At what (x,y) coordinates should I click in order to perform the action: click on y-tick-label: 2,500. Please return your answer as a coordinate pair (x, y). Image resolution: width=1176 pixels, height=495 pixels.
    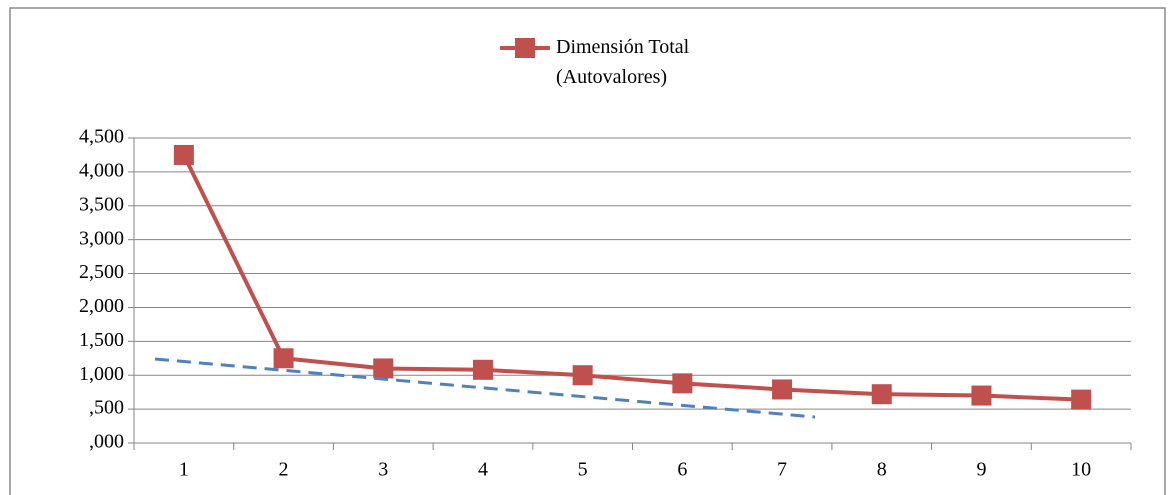
    Looking at the image, I should click on (101, 272).